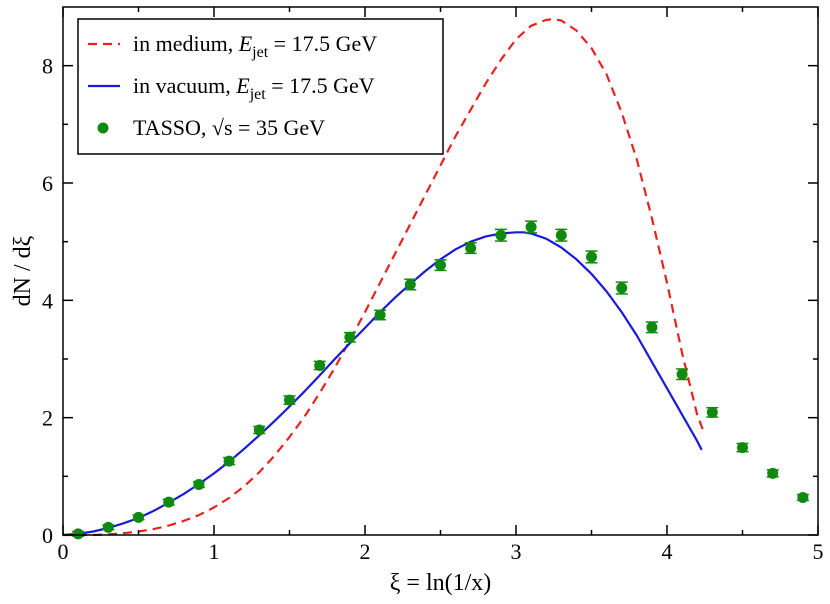 This screenshot has width=830, height=604. I want to click on y-axis-label: dN / dξ, so click(23, 270).